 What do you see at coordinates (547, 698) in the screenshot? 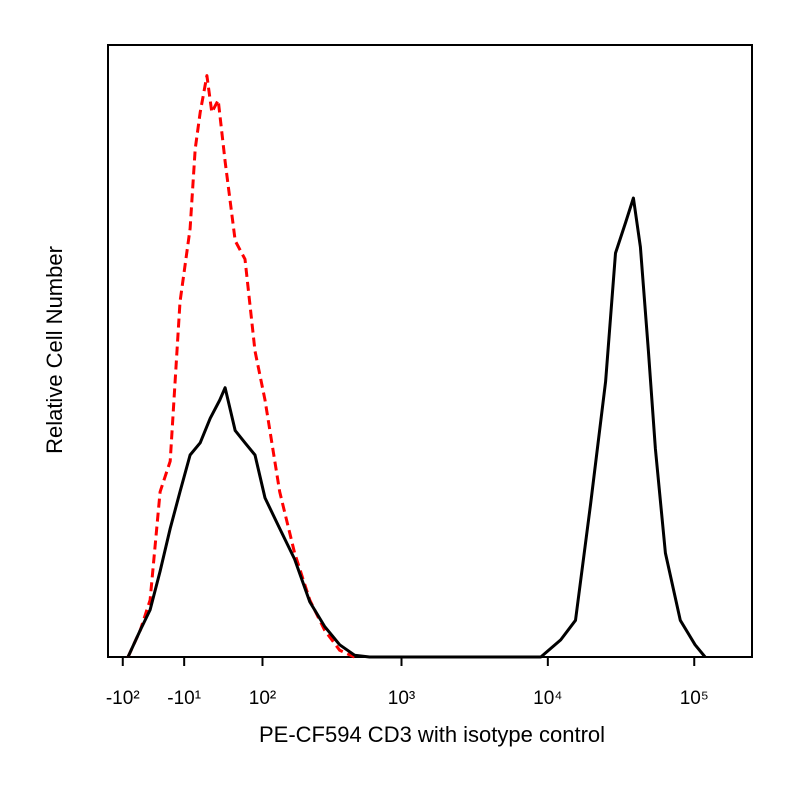
I see `x-tick-label: 10⁴` at bounding box center [547, 698].